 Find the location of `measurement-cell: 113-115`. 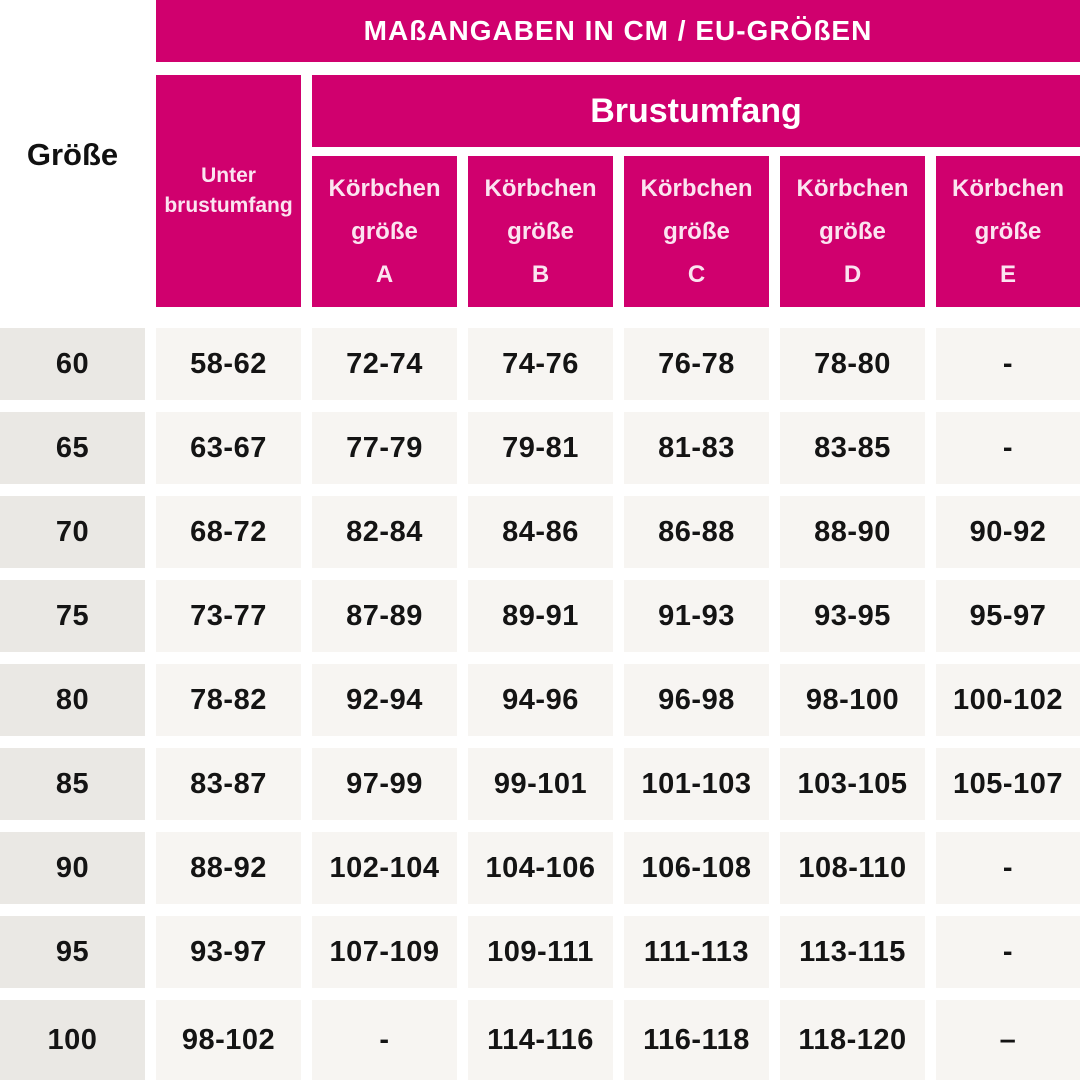

measurement-cell: 113-115 is located at coordinates (852, 952).